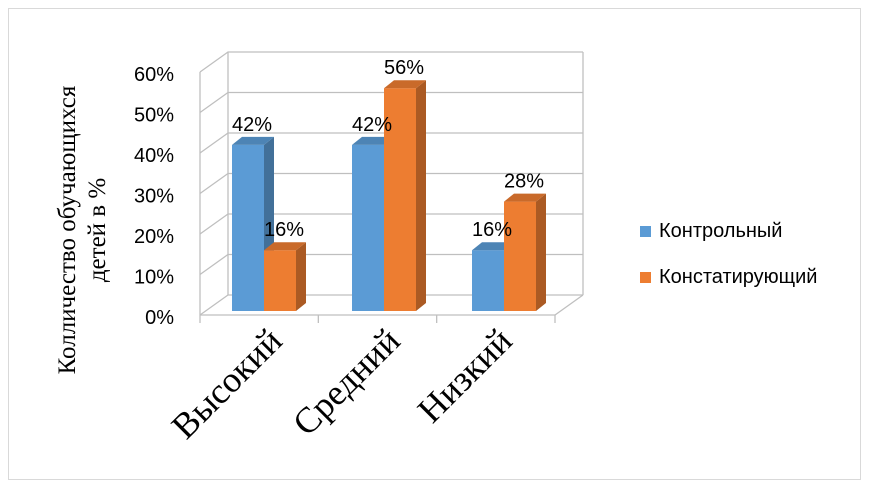  Describe the element at coordinates (738, 277) in the screenshot. I see `legend-label: Констатирующий` at that location.